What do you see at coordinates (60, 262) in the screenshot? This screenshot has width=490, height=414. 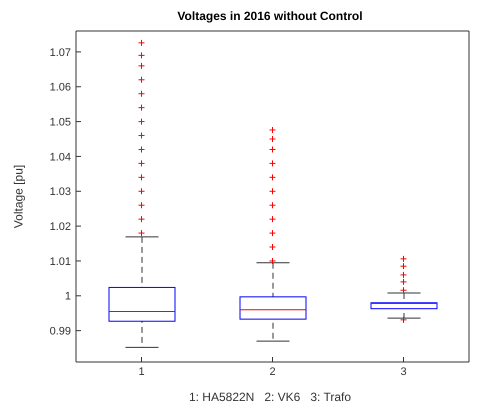 I see `y-tick-label: 1.01` at bounding box center [60, 262].